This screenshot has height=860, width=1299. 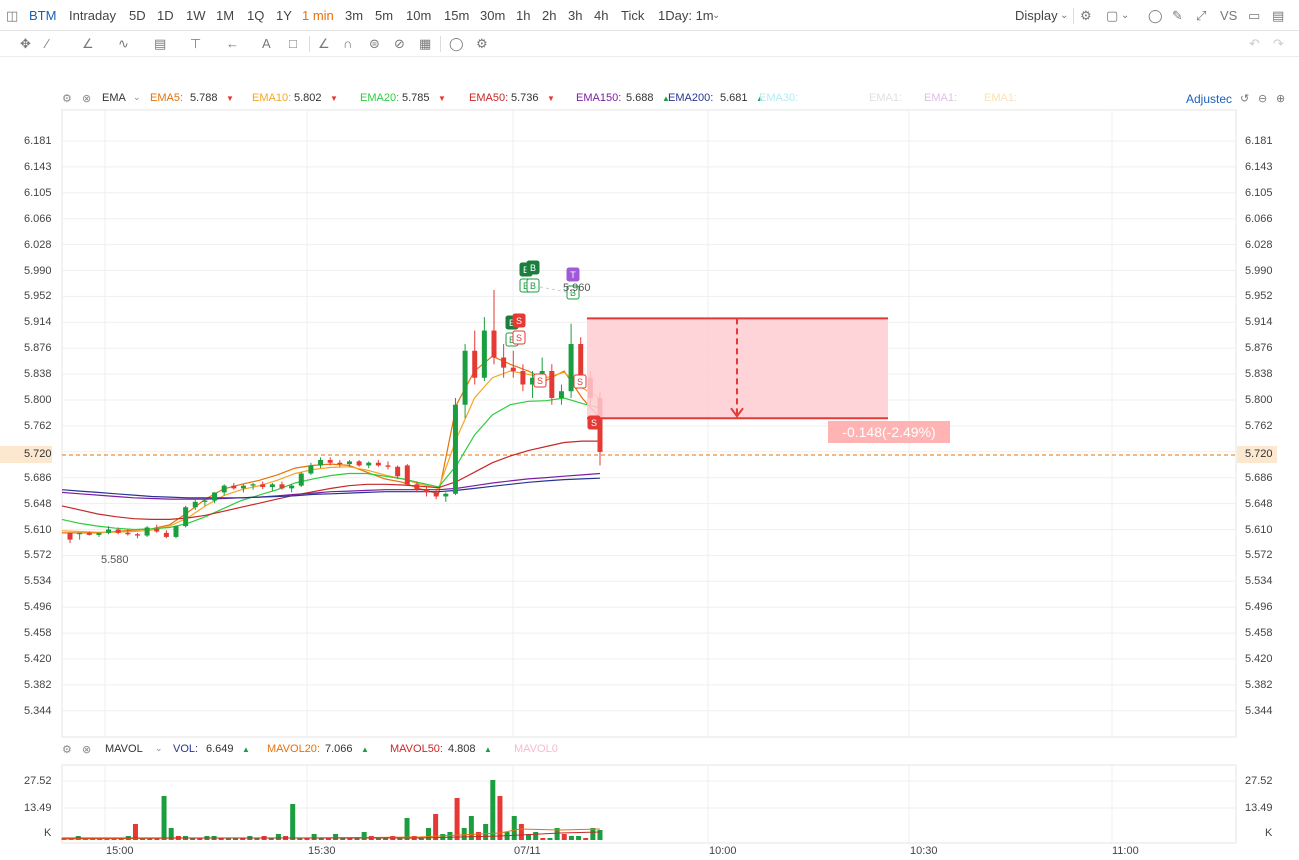 What do you see at coordinates (348, 43) in the screenshot?
I see `magnet-icon: ∩` at bounding box center [348, 43].